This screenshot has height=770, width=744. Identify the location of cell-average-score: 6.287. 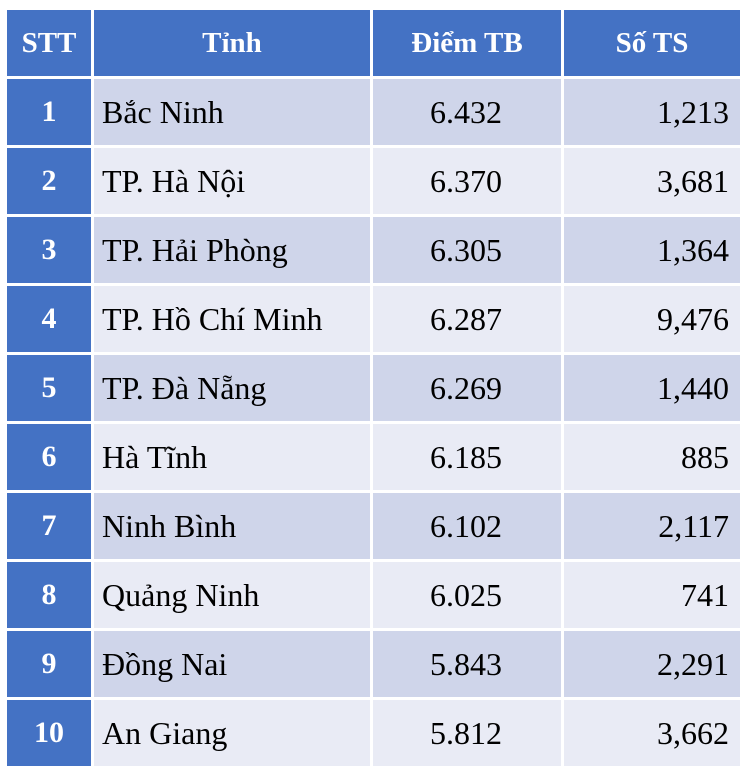
(467, 319).